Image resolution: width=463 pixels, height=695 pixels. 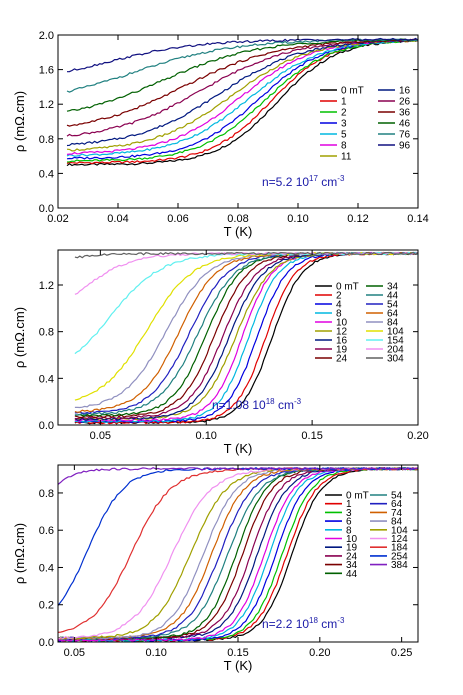 I want to click on legend-entry: 1, so click(x=344, y=102).